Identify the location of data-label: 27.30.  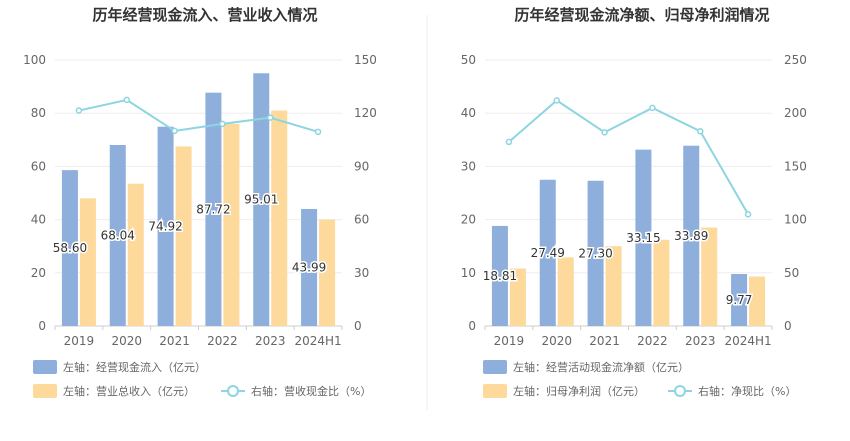
(595, 253).